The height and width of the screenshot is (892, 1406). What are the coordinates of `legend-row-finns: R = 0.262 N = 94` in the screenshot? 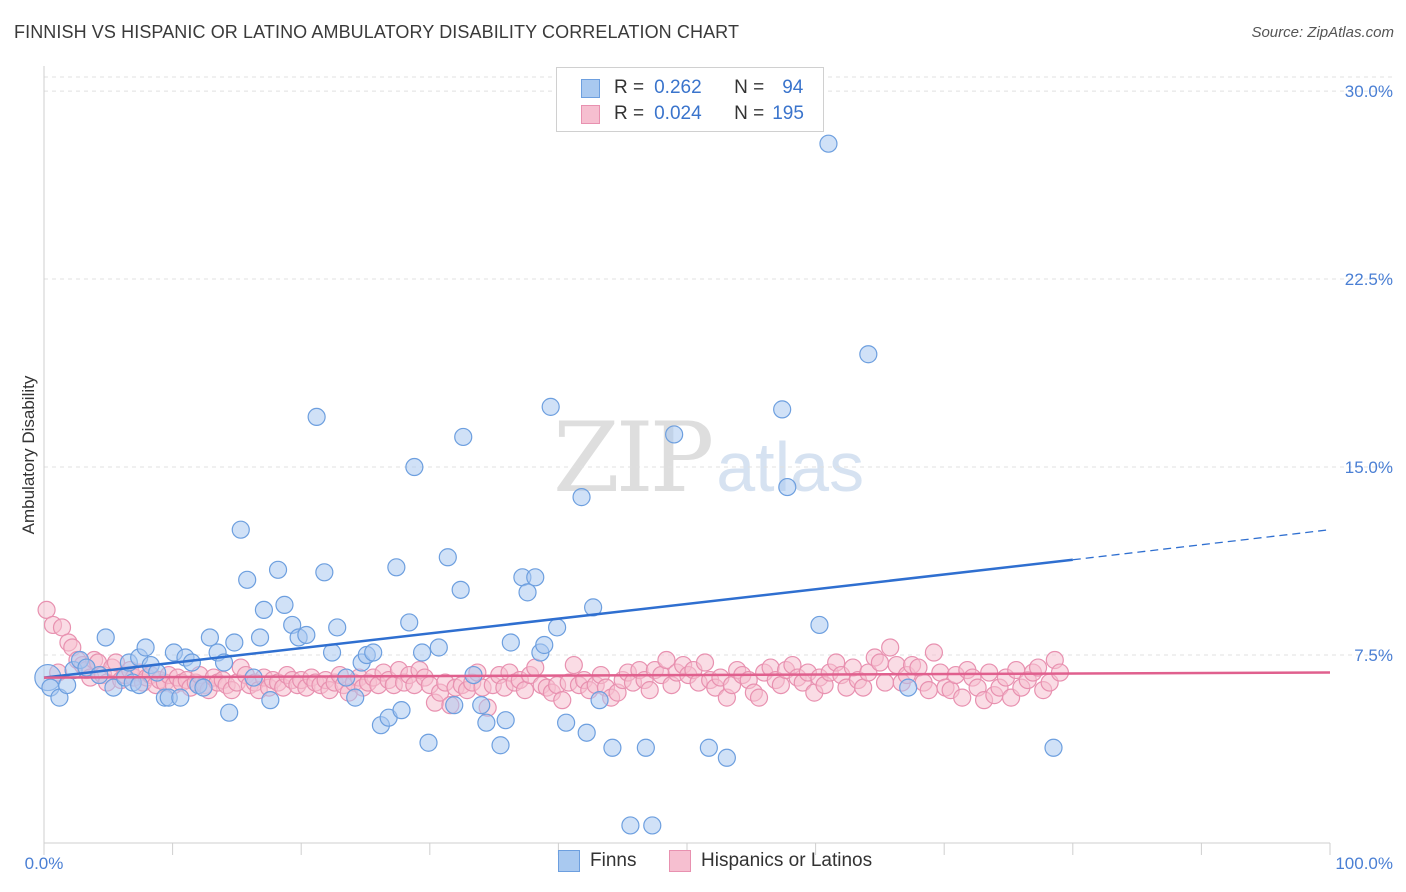 It's located at (692, 88).